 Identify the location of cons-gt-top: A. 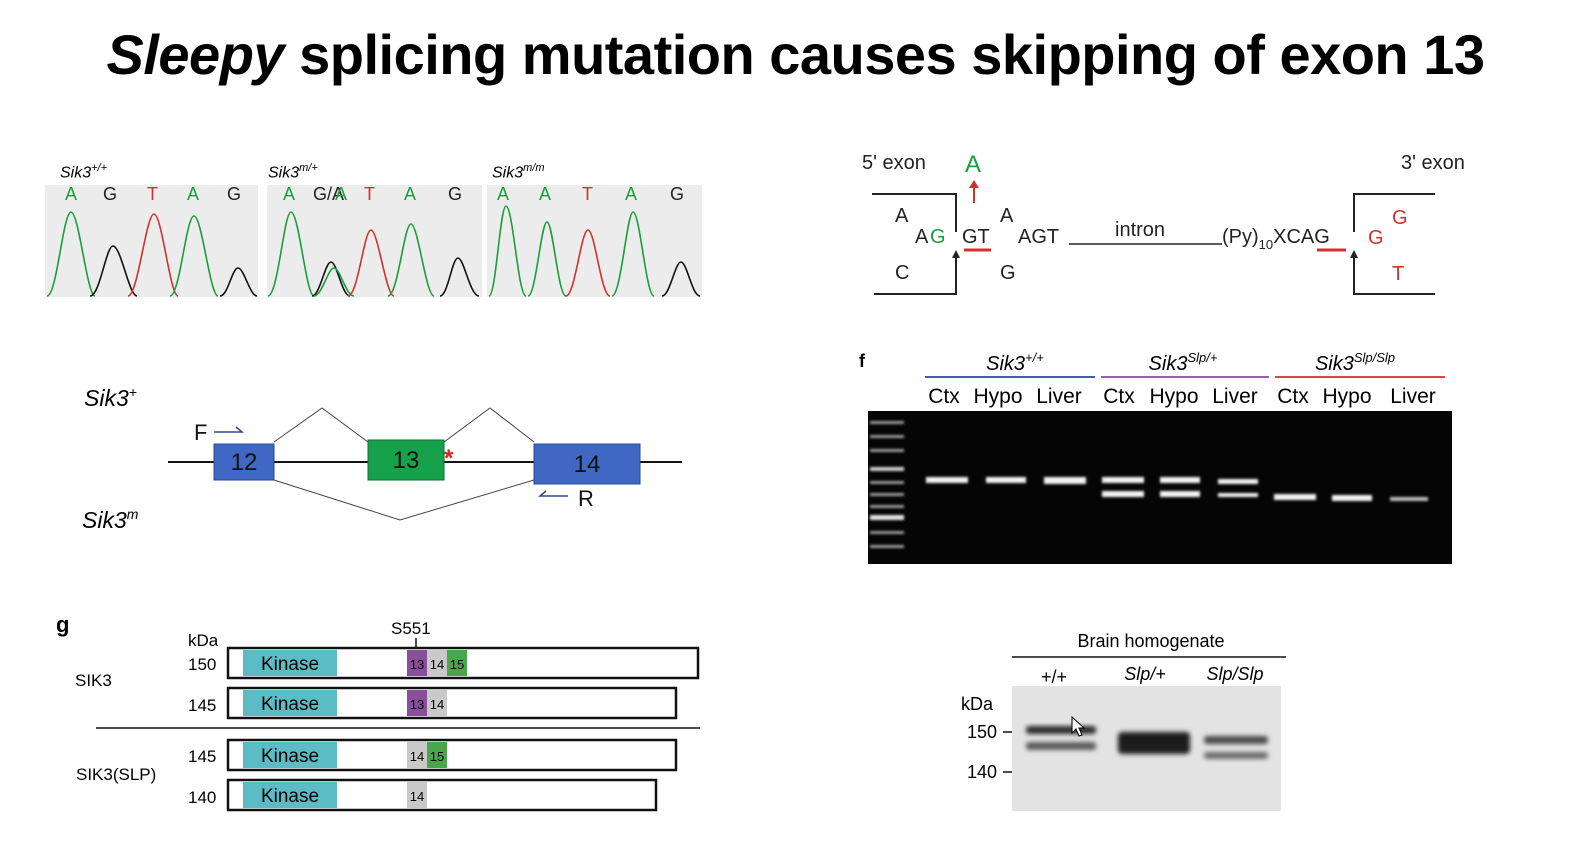
(1007, 216).